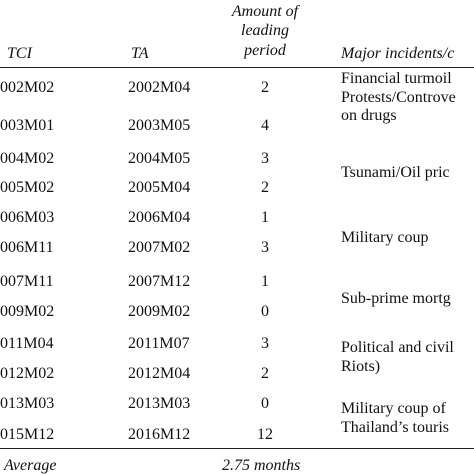  What do you see at coordinates (159, 311) in the screenshot?
I see `ta-cell: 2009M02` at bounding box center [159, 311].